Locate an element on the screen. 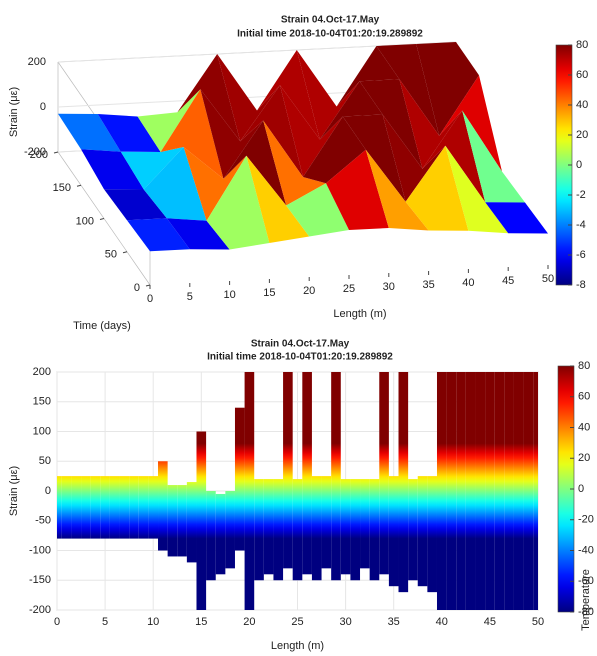  colorbar-tick-label: -2 is located at coordinates (581, 195).